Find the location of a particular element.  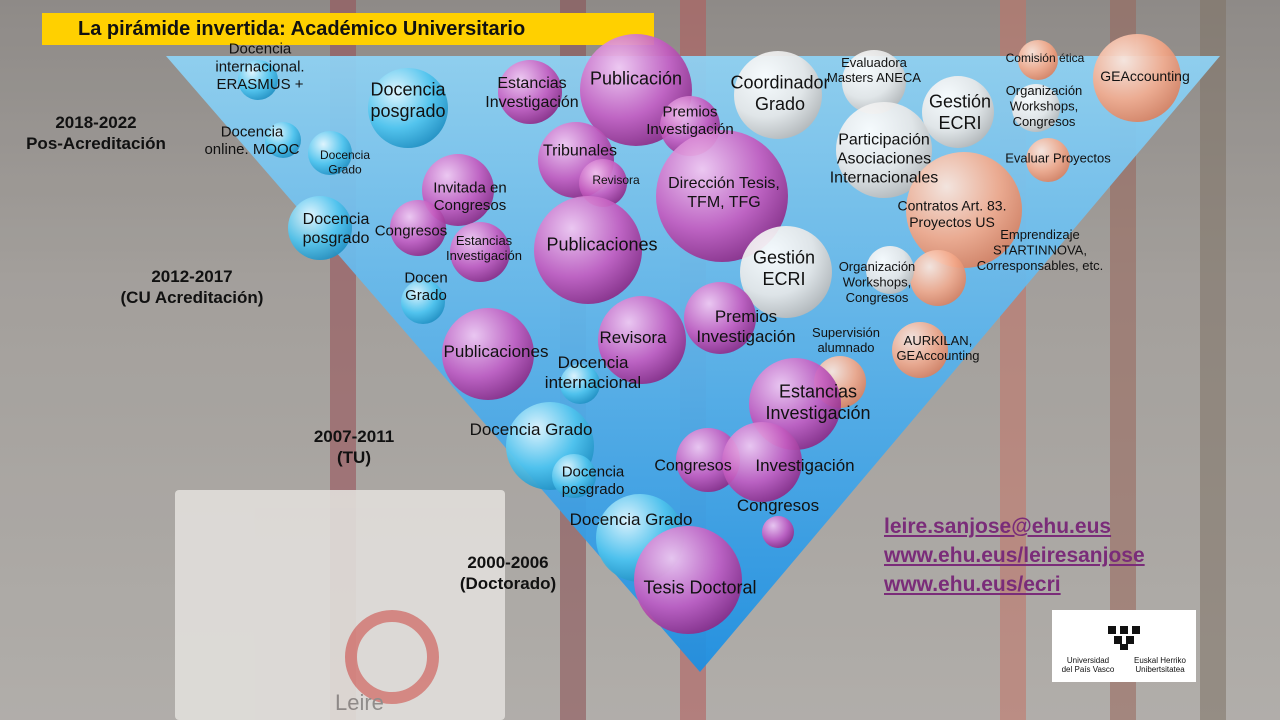

bubble-teaching-docen-grado is located at coordinates (423, 302).